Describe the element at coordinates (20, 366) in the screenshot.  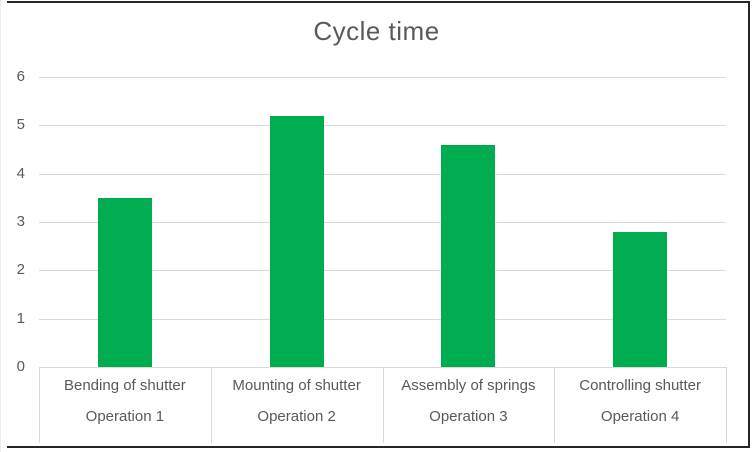
I see `y-axis-tick-label: 0` at that location.